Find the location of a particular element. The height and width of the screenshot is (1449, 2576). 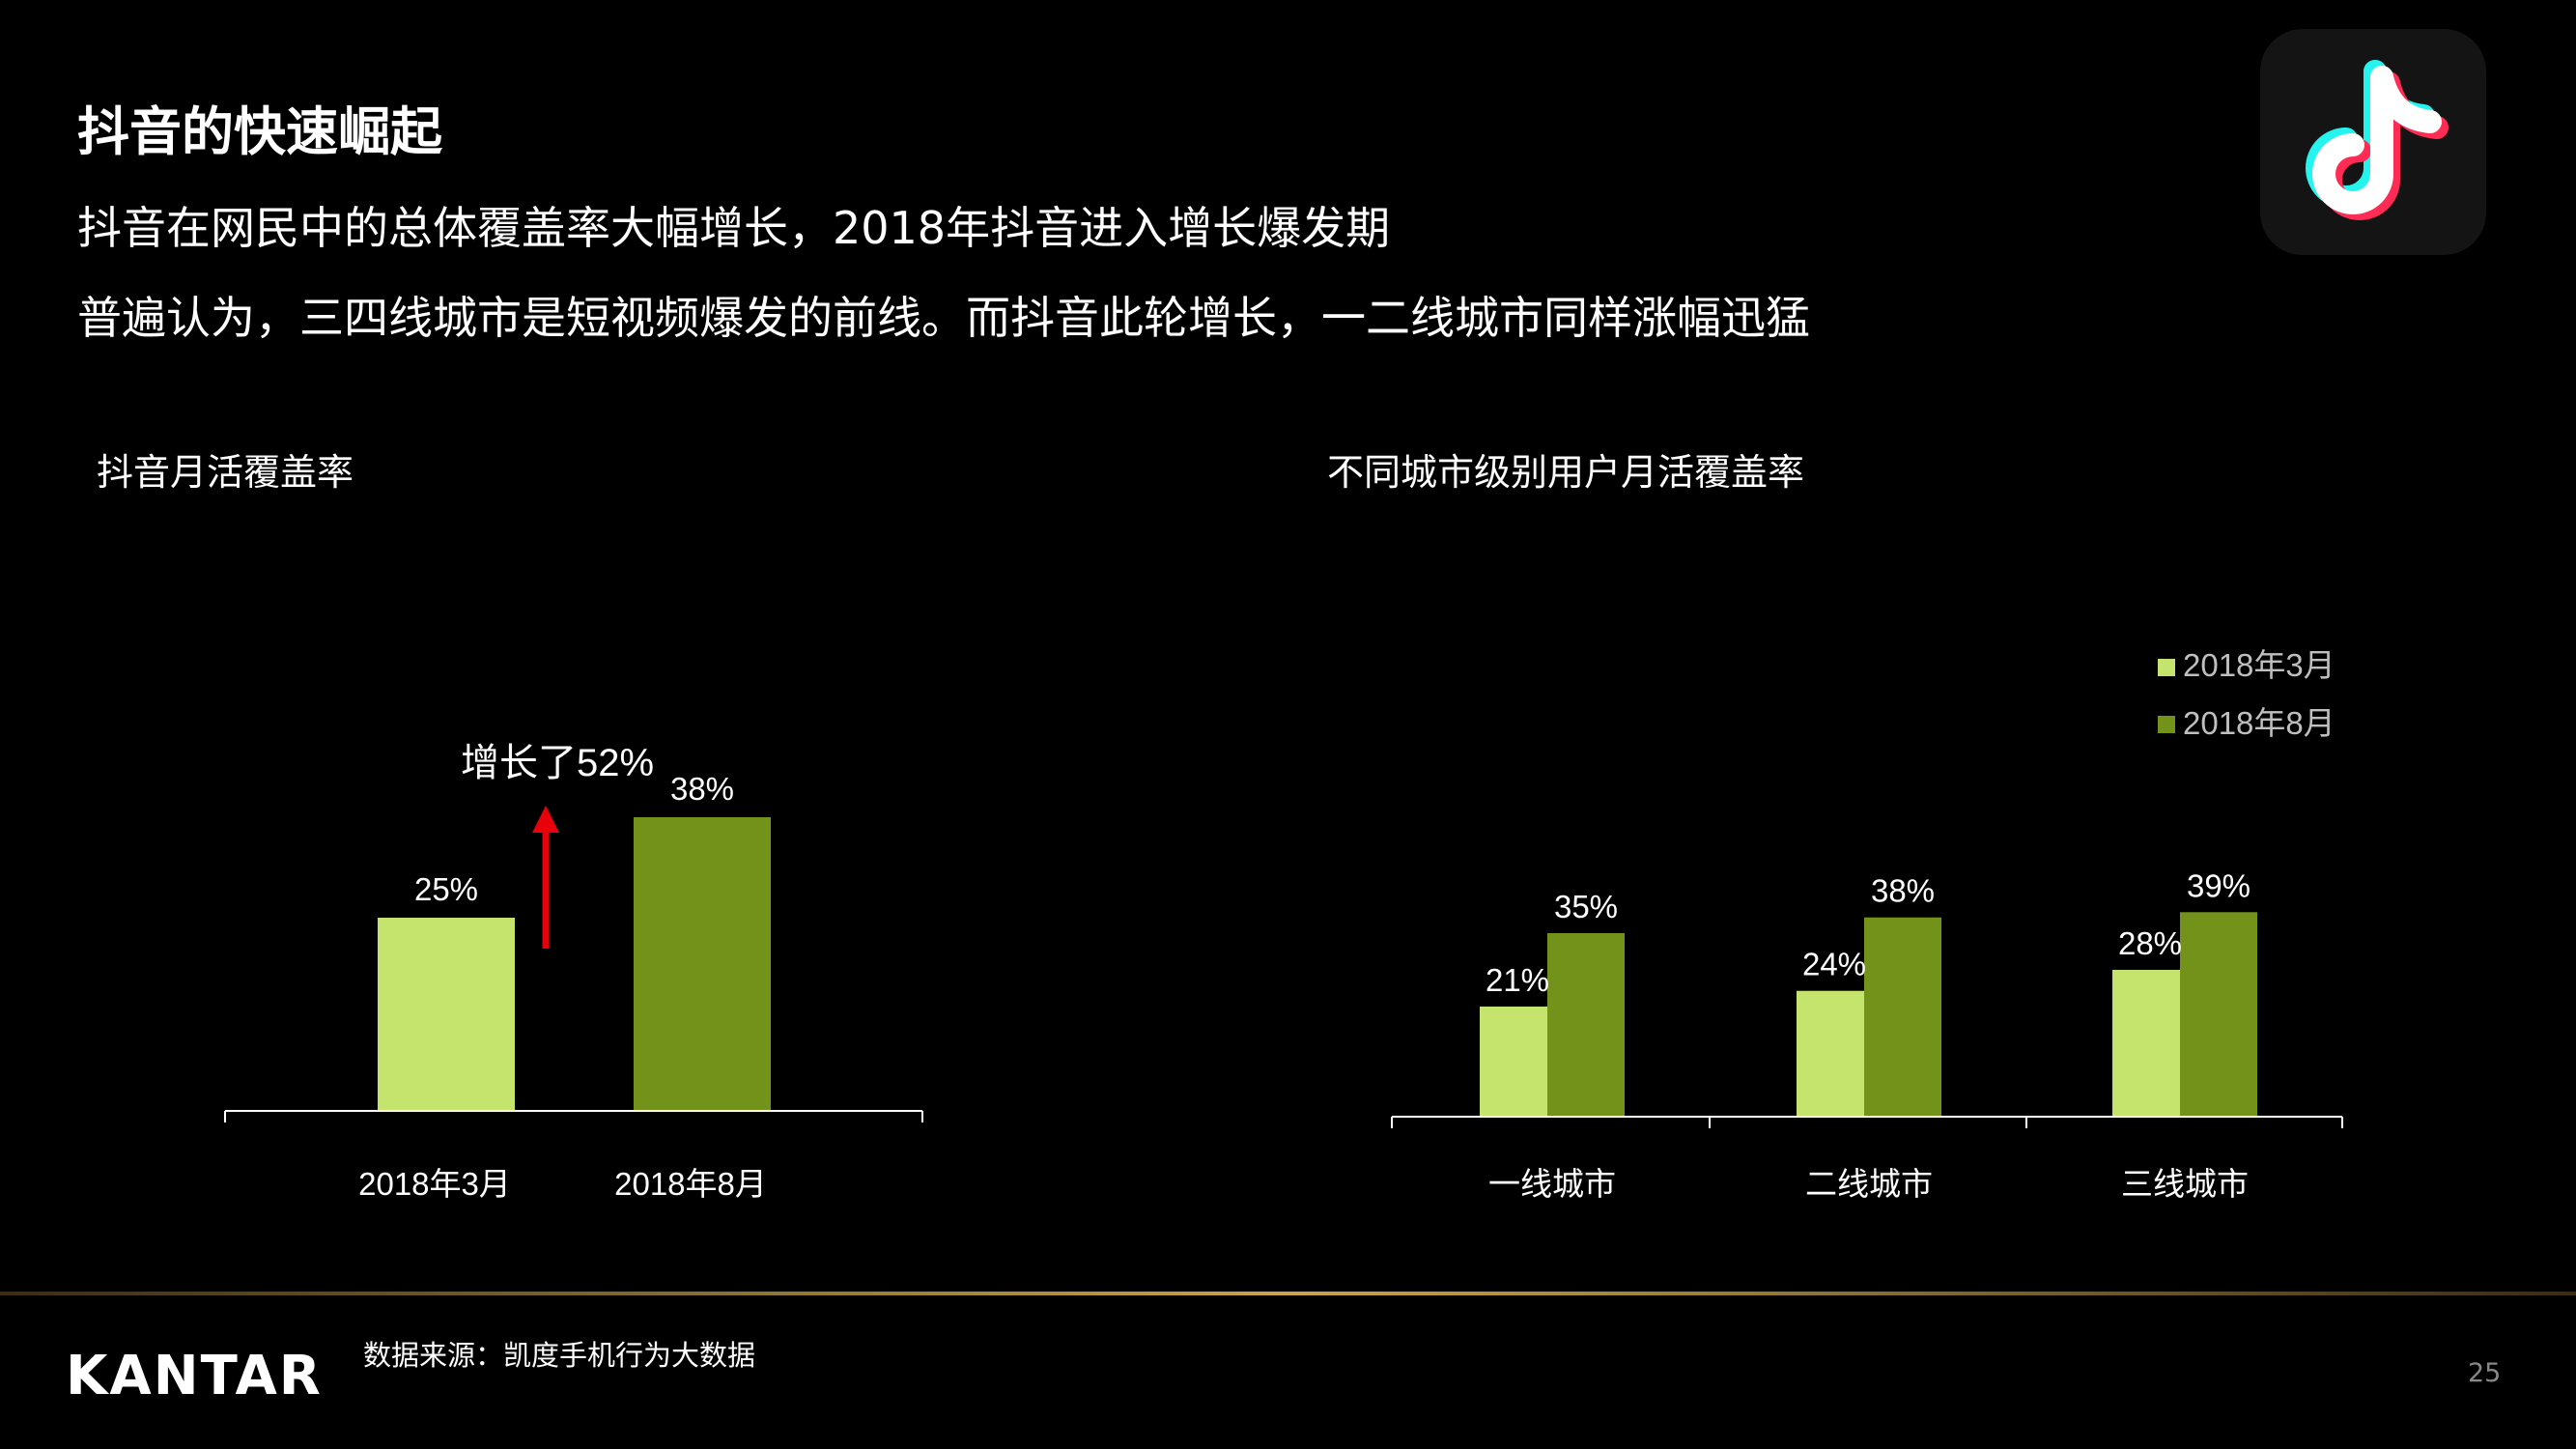

chart2-category-label-2: 二线城市 is located at coordinates (1869, 1184).